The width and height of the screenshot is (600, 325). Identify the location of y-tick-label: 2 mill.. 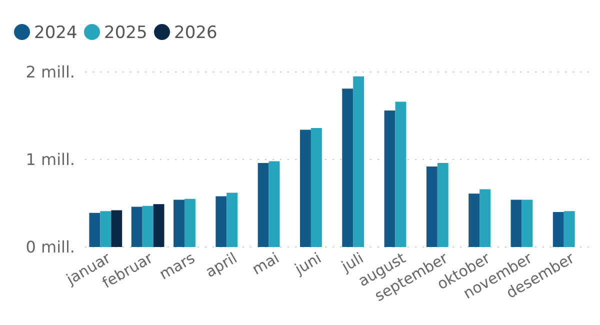
(50, 72).